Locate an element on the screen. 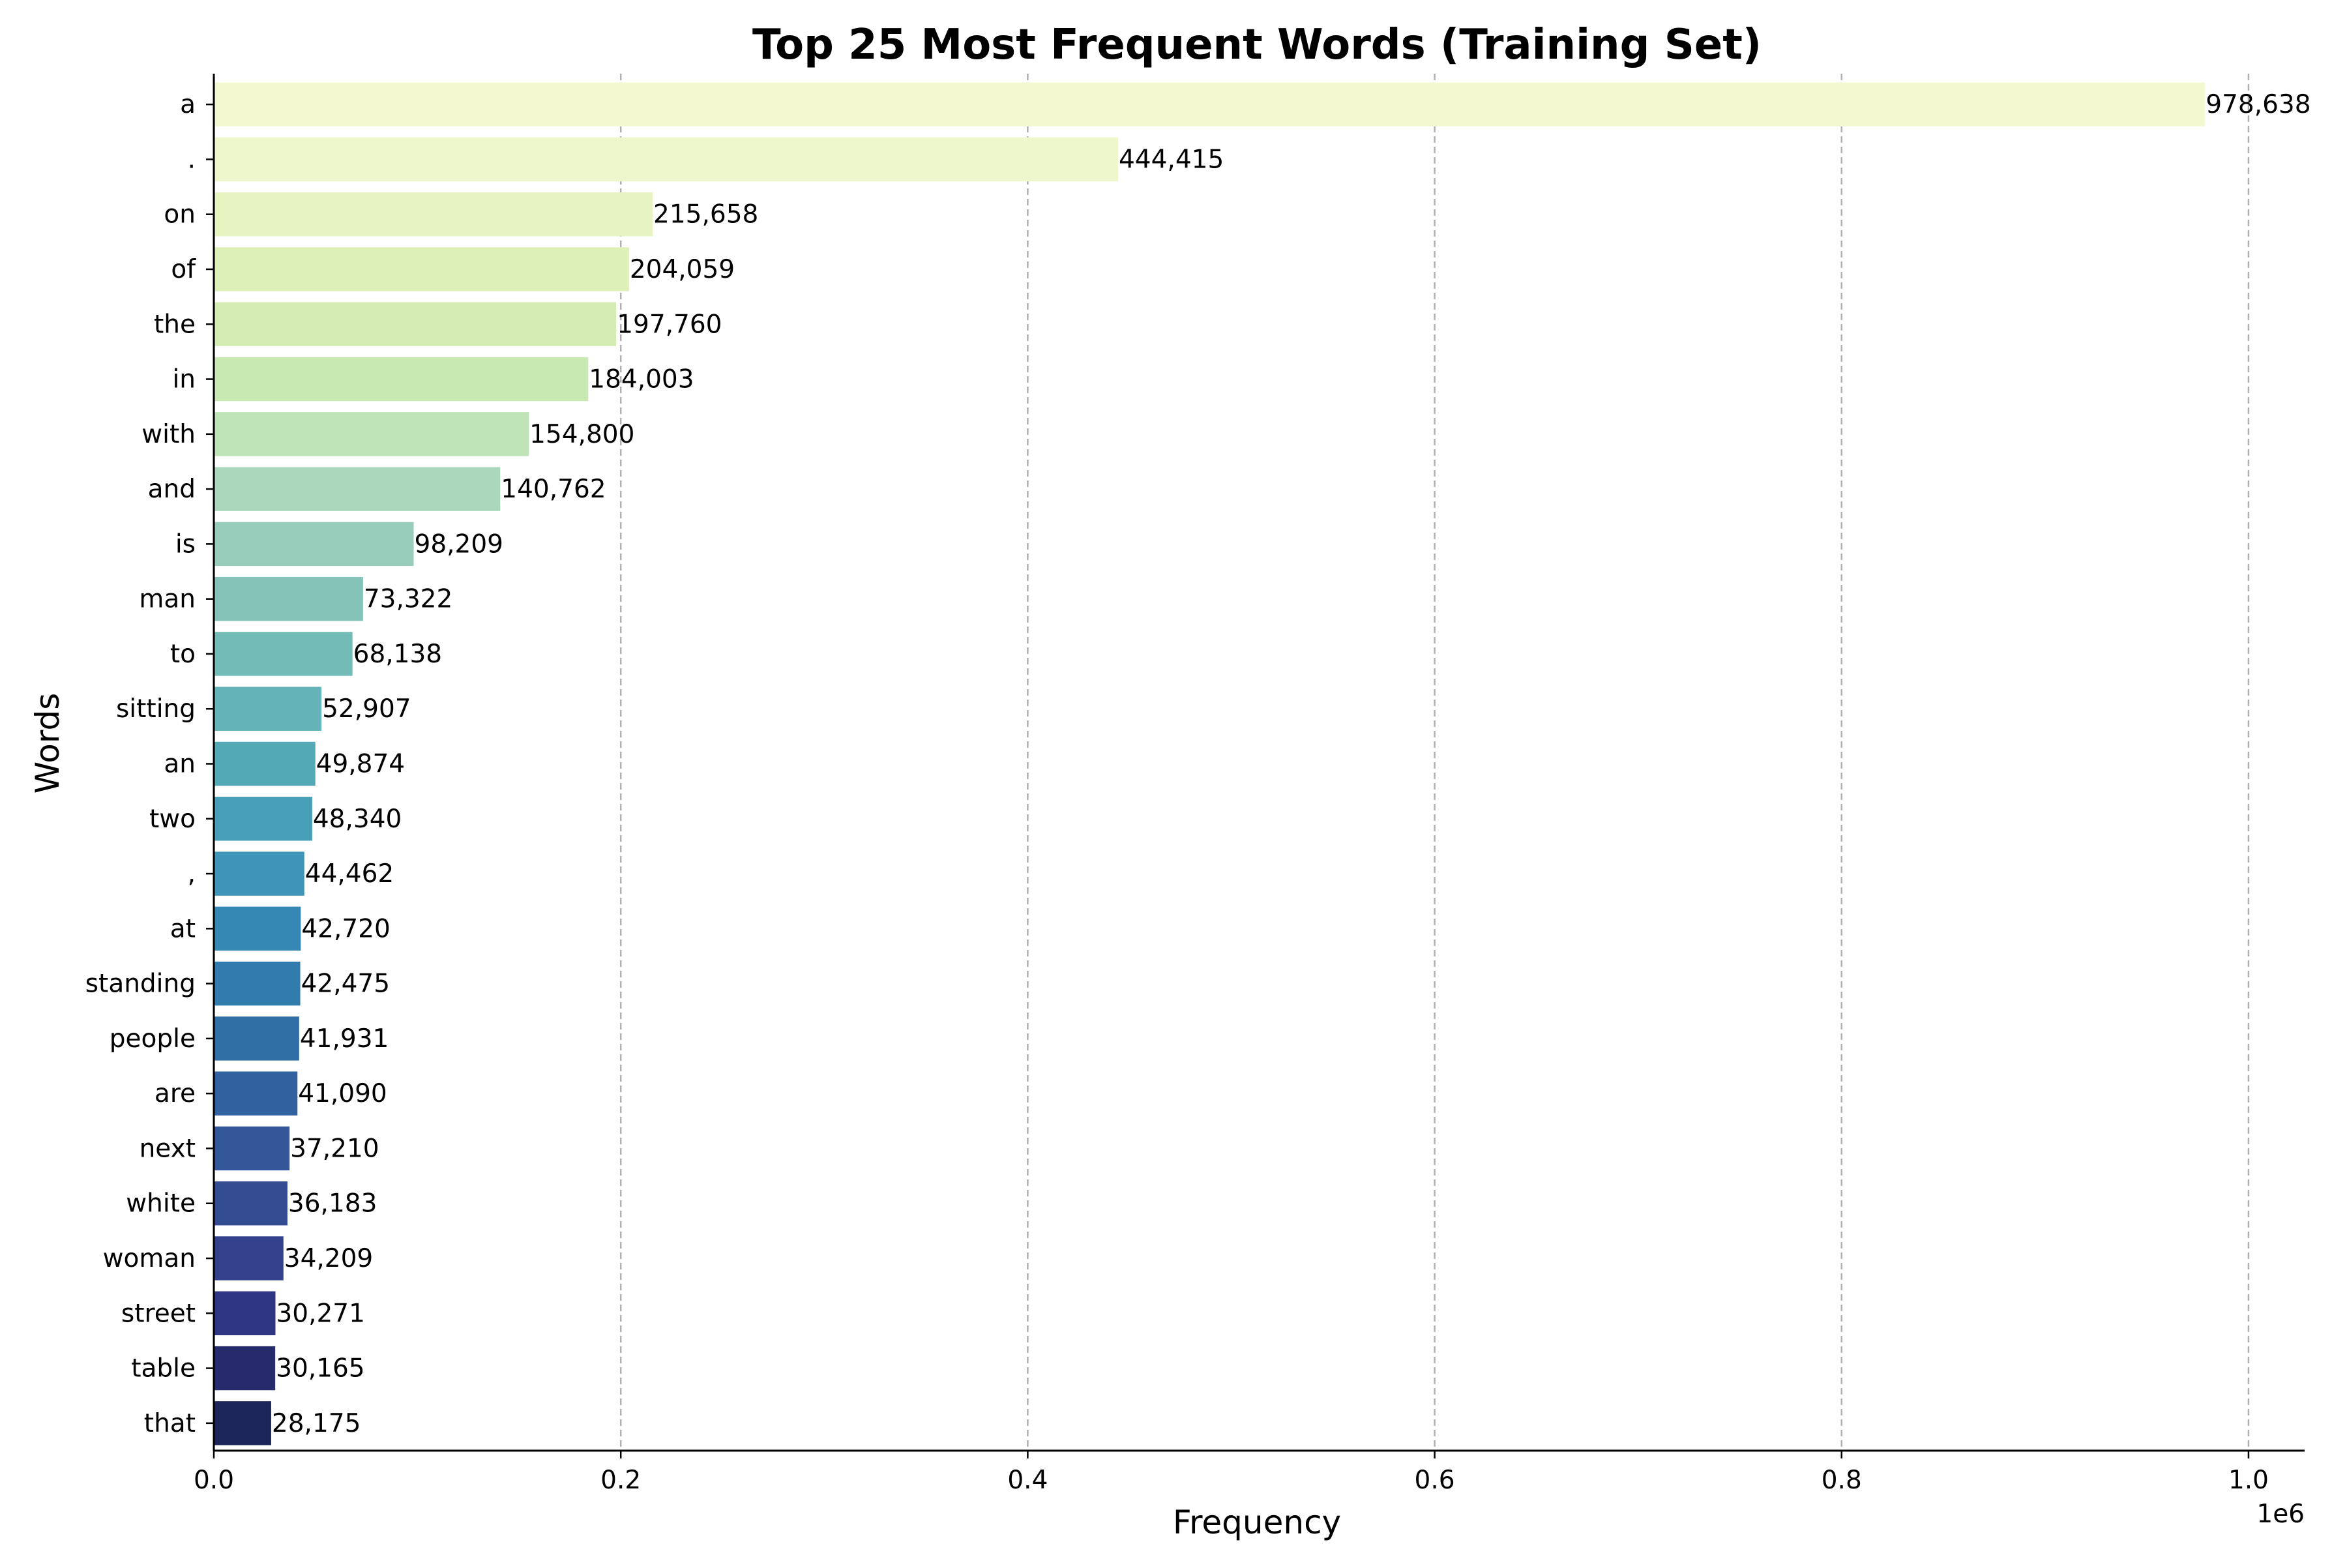  y-tick-label: and is located at coordinates (172, 489).